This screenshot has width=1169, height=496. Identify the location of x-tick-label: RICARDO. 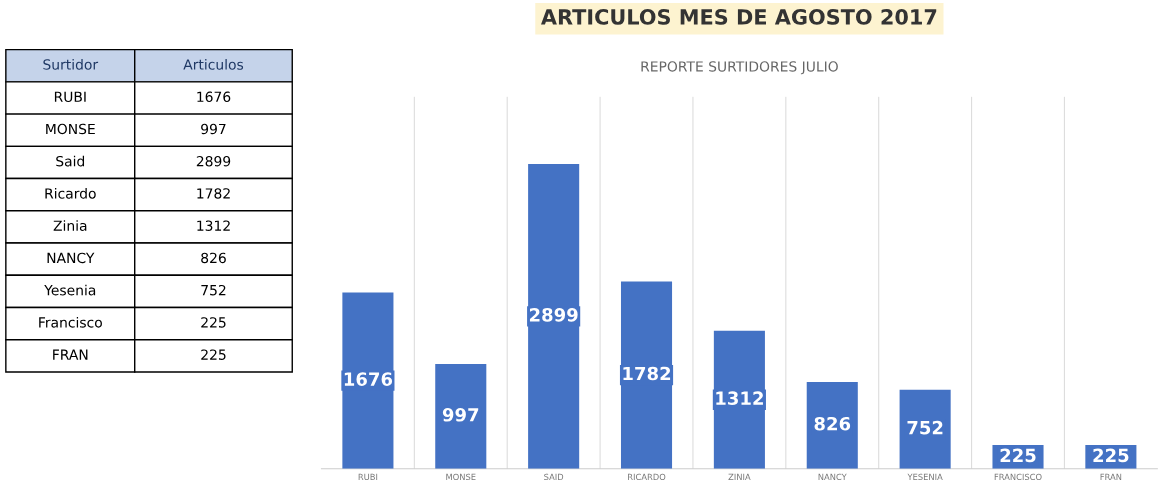
(647, 477).